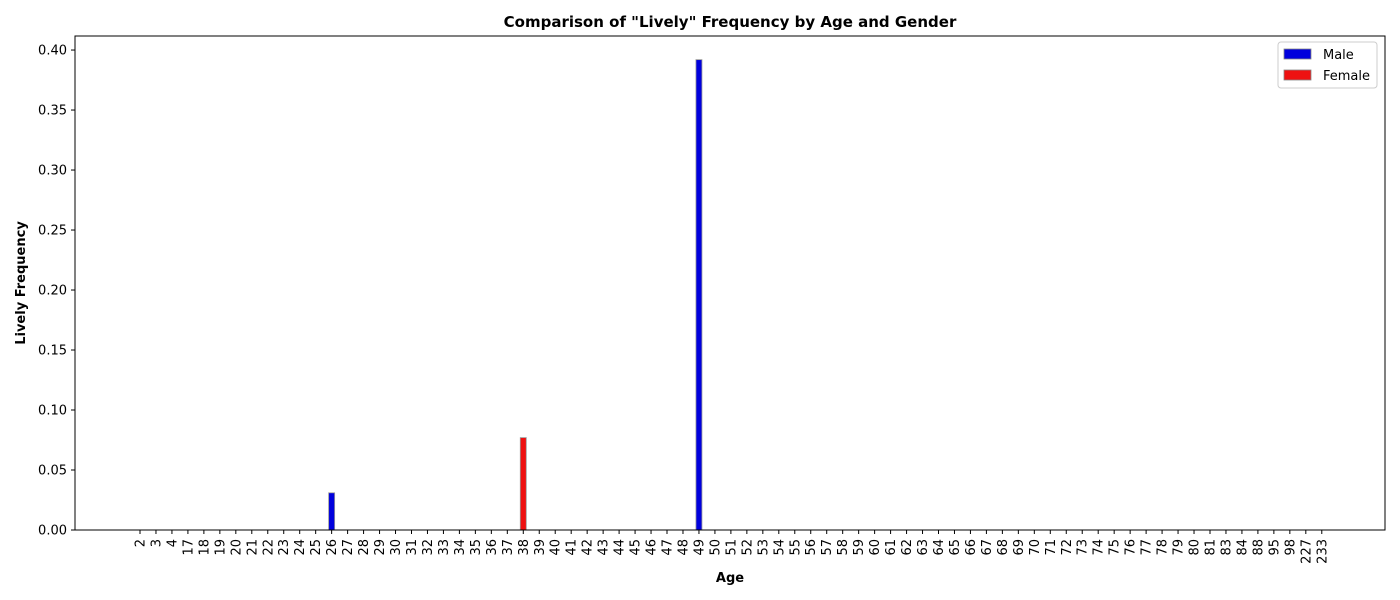 The height and width of the screenshot is (600, 1400). Describe the element at coordinates (556, 547) in the screenshot. I see `x-tick-label: 40` at that location.